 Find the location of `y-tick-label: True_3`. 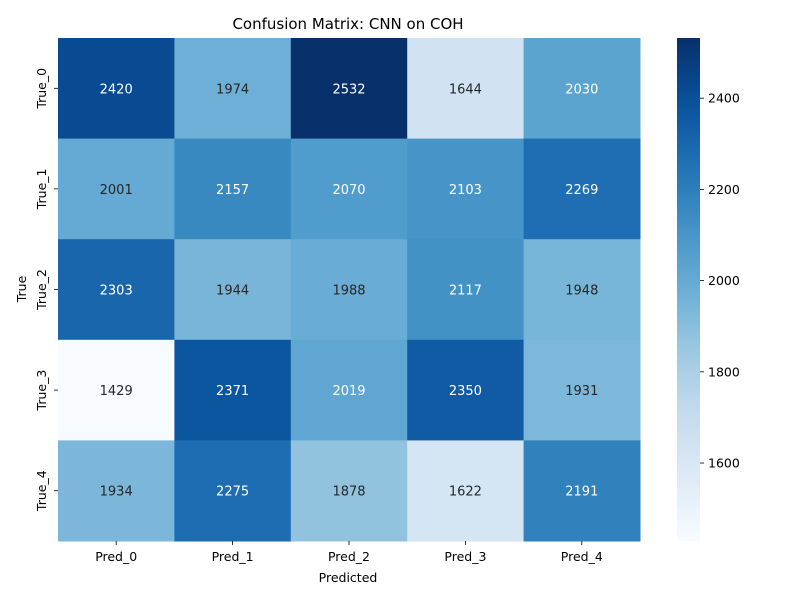

y-tick-label: True_3 is located at coordinates (41, 391).